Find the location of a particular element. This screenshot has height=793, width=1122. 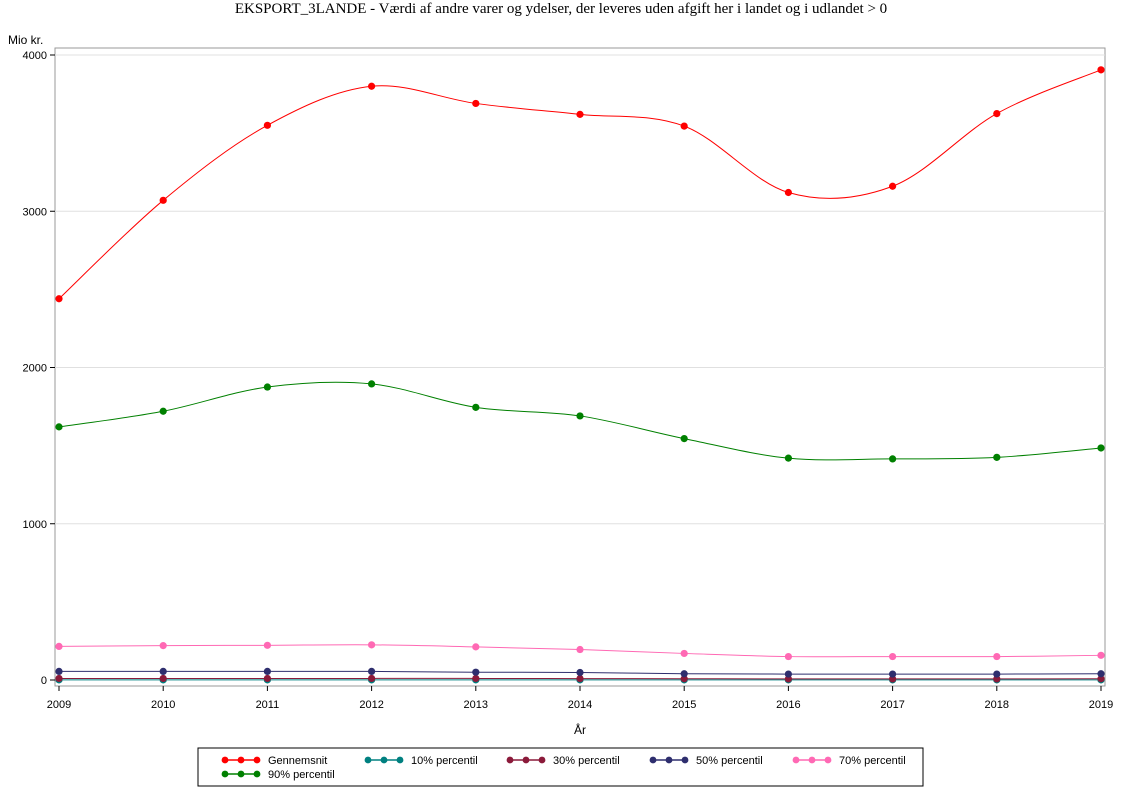

x-tick-label: 2012 is located at coordinates (371, 705).